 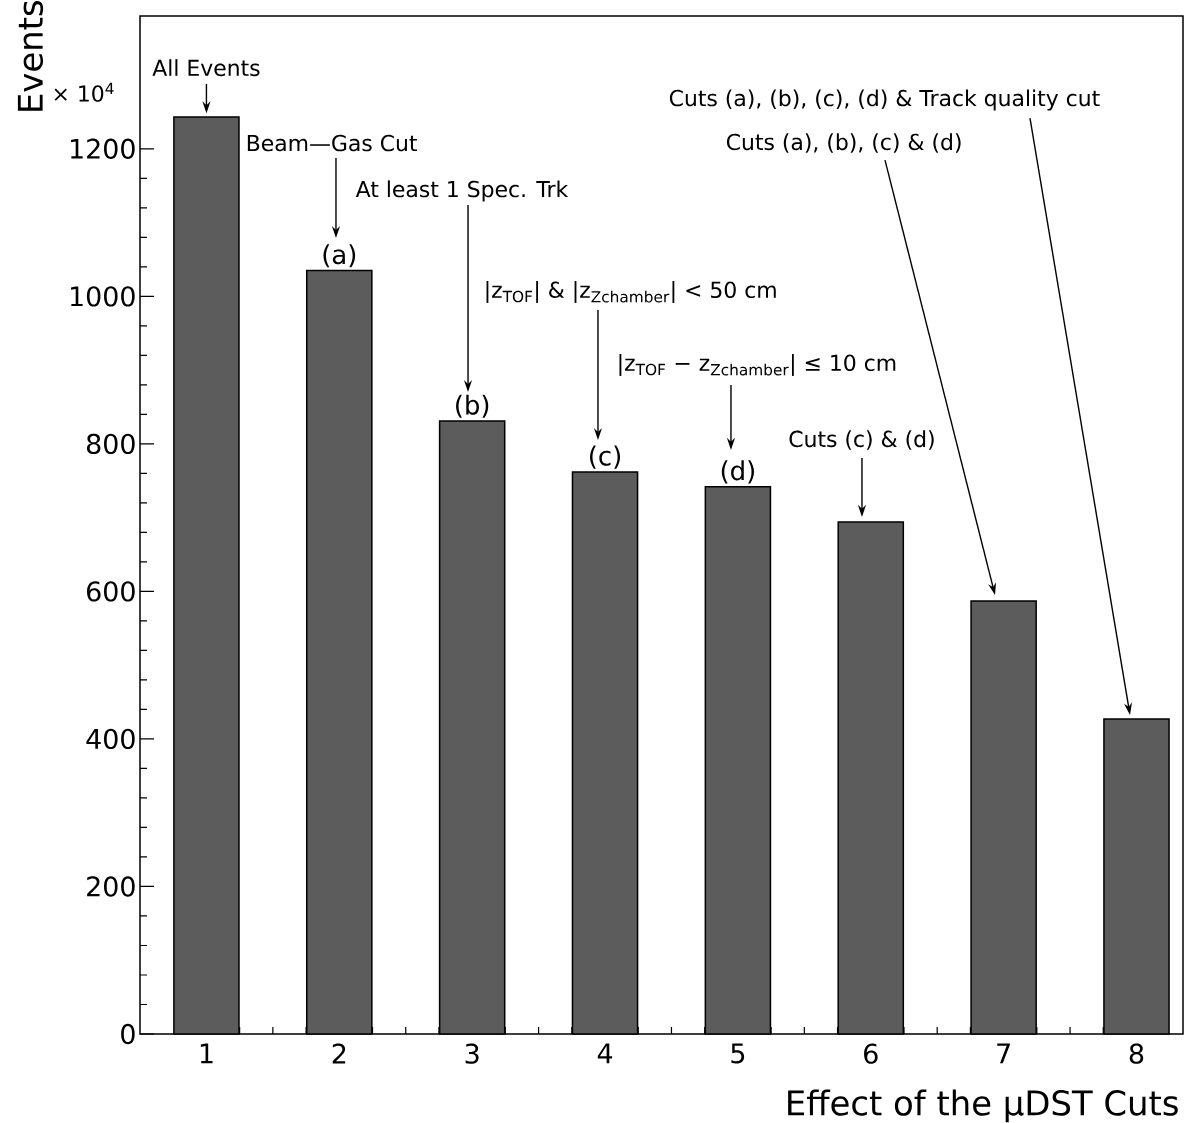 I want to click on annotation: At least 1 Spec. Trk, so click(x=462, y=191).